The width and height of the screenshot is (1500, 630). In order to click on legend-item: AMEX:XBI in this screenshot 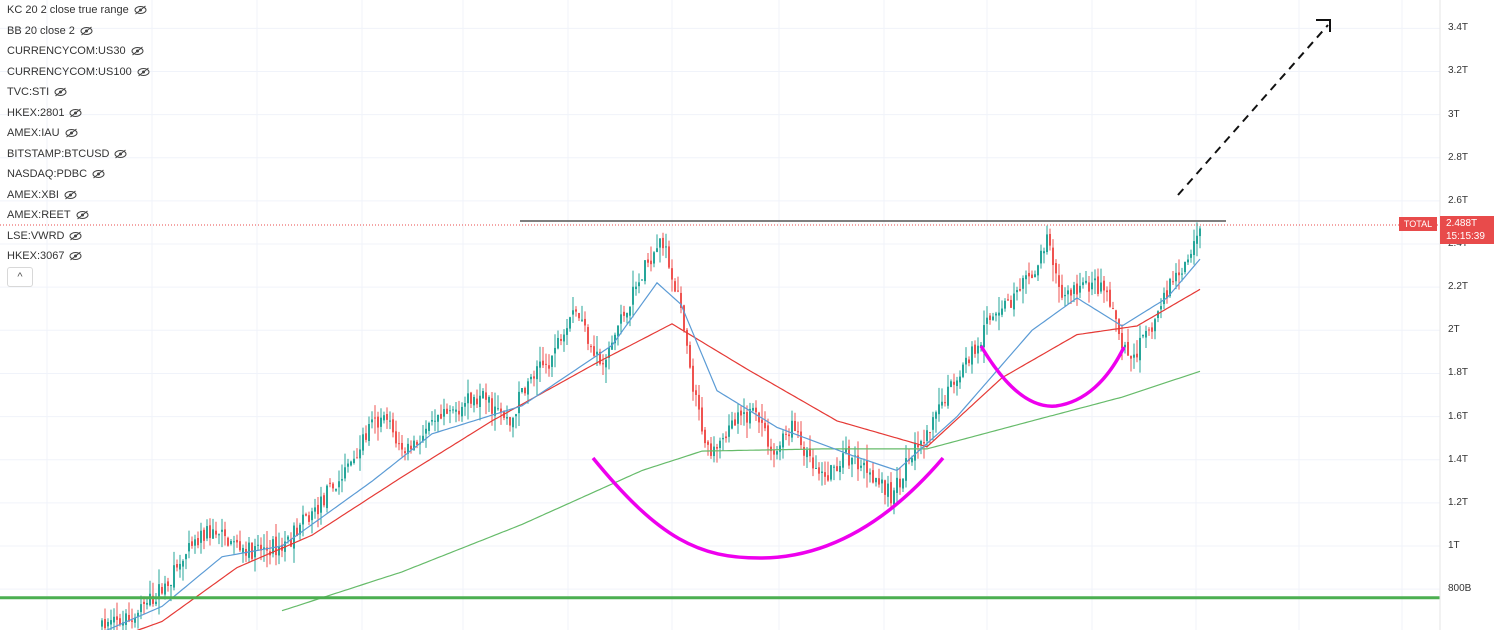, I will do `click(78, 195)`.